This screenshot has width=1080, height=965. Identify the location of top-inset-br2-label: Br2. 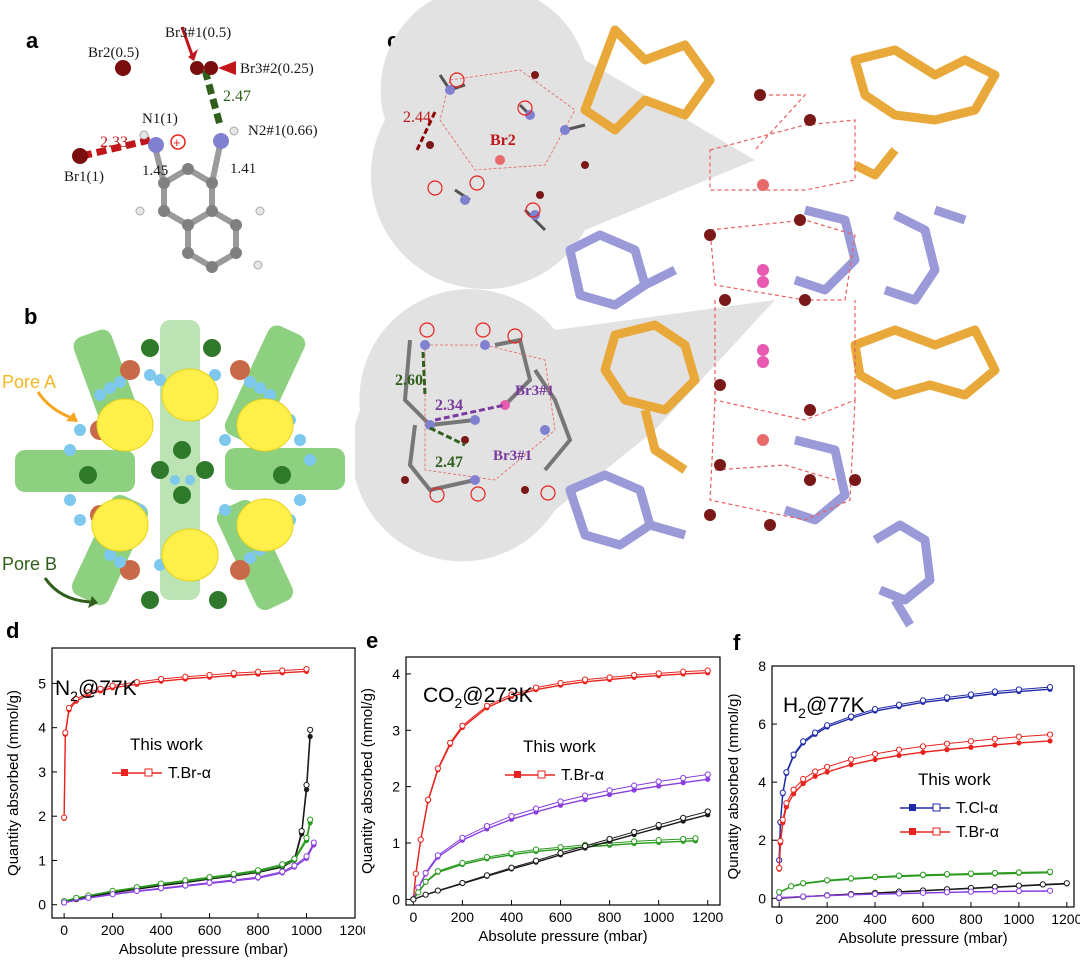
(503, 140).